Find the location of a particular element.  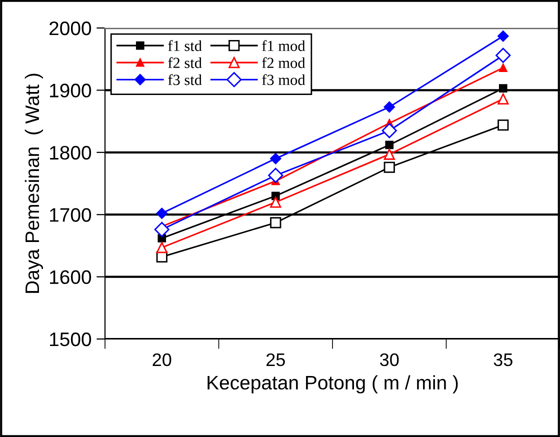

x-axis-title: Kecepatan Potong ( m / min ) is located at coordinates (333, 384).